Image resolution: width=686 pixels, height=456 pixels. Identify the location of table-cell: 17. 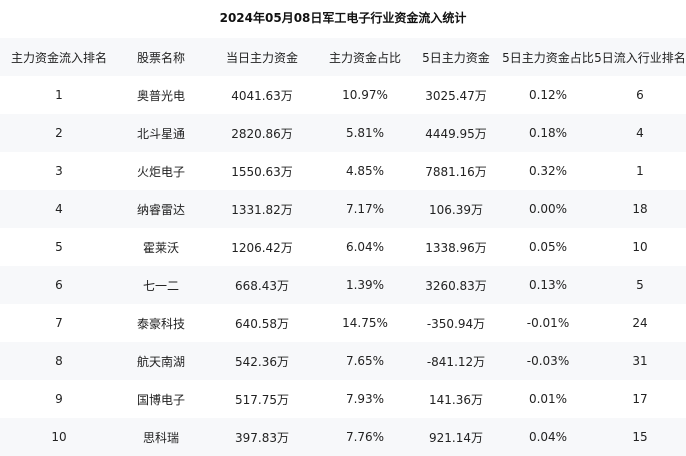
(640, 399).